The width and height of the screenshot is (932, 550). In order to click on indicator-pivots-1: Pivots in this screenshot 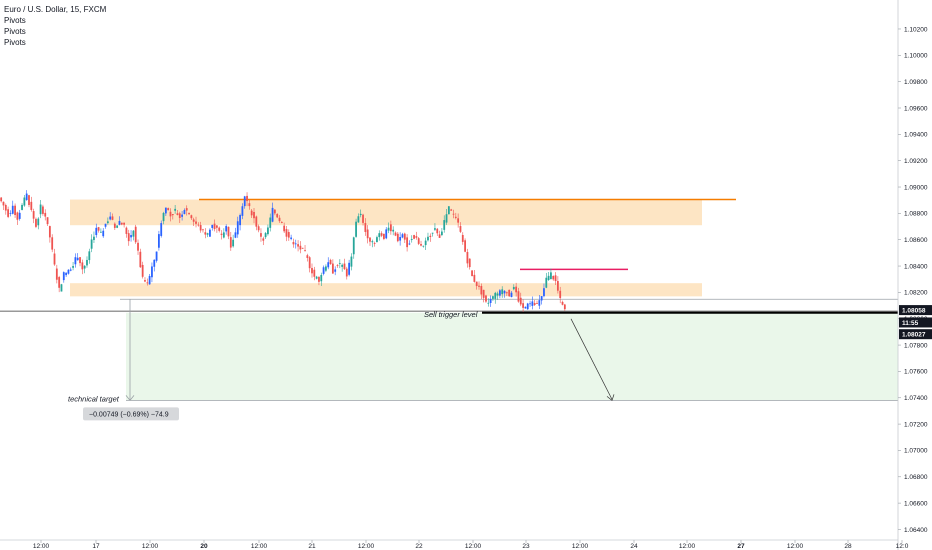, I will do `click(15, 20)`.